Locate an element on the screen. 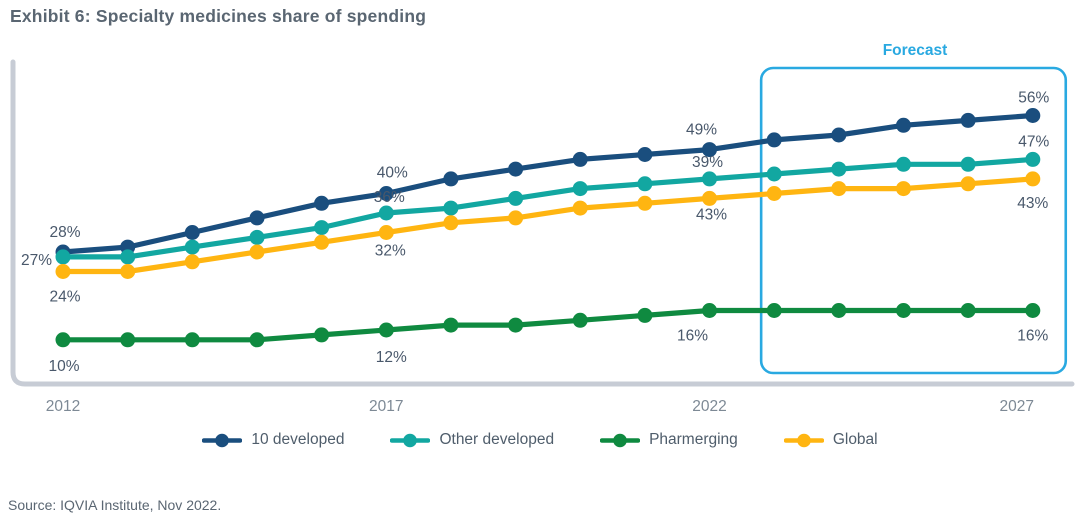 The image size is (1080, 529). legend-item-other-developed: Other developed is located at coordinates (472, 440).